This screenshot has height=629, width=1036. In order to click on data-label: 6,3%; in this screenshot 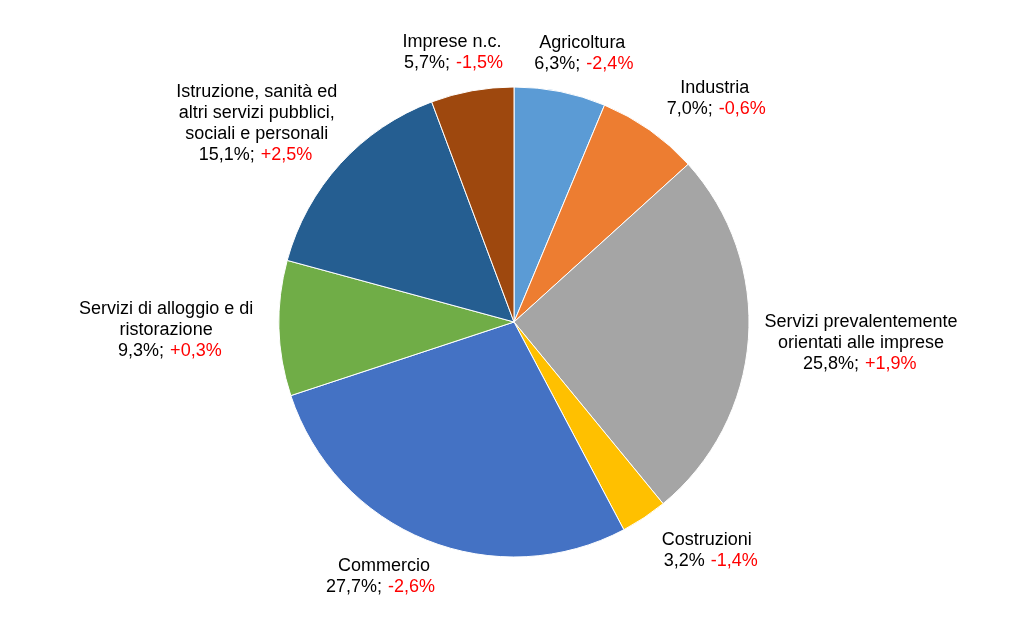, I will do `click(557, 62)`.